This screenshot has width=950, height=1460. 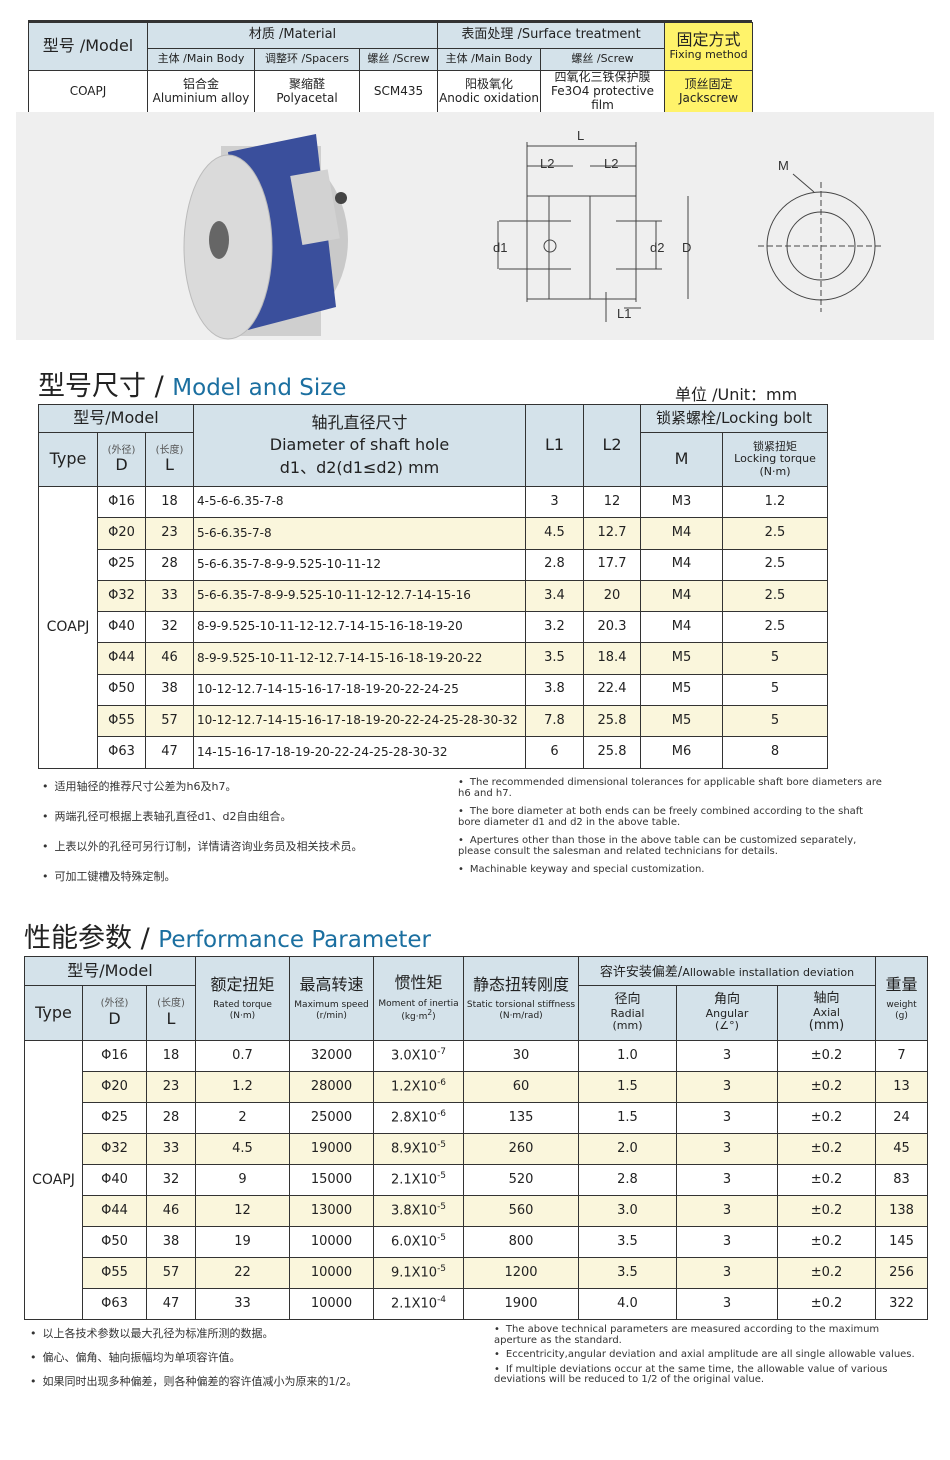 I want to click on inertia-cell: 3.8X10-5, so click(x=418, y=1211).